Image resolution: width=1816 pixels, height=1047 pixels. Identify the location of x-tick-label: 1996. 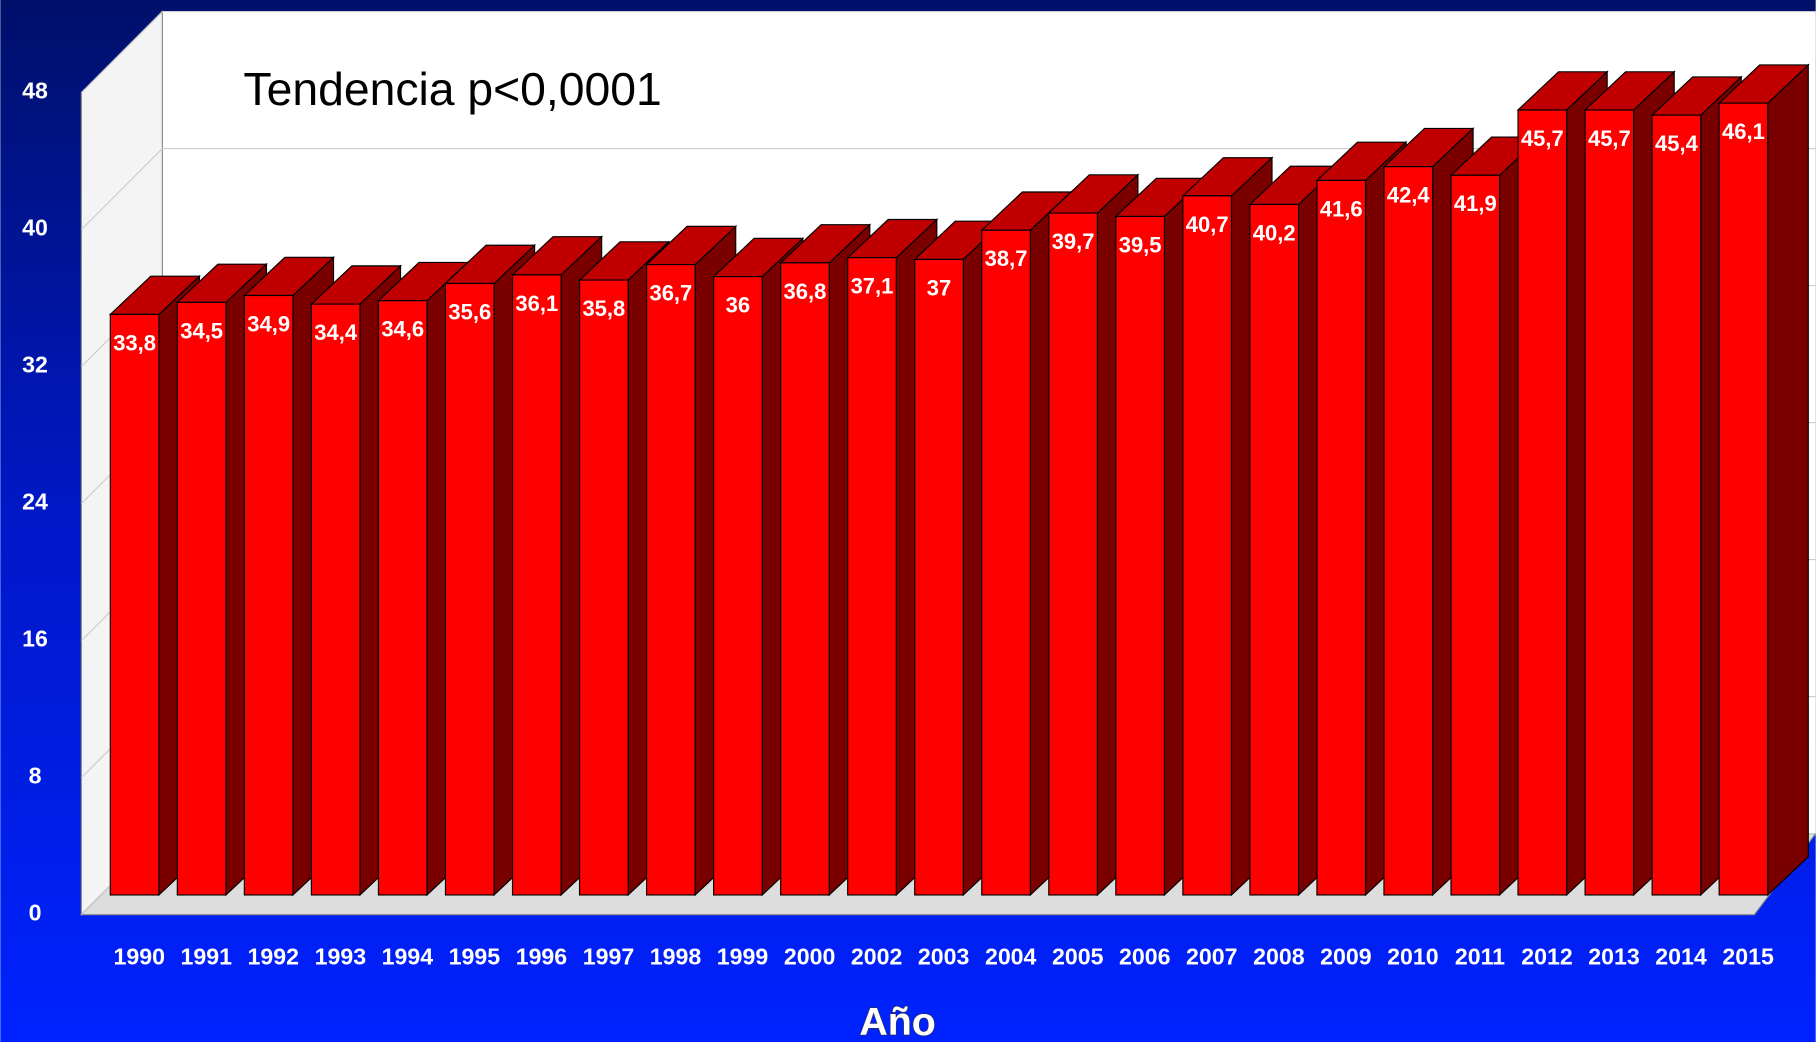
(542, 957).